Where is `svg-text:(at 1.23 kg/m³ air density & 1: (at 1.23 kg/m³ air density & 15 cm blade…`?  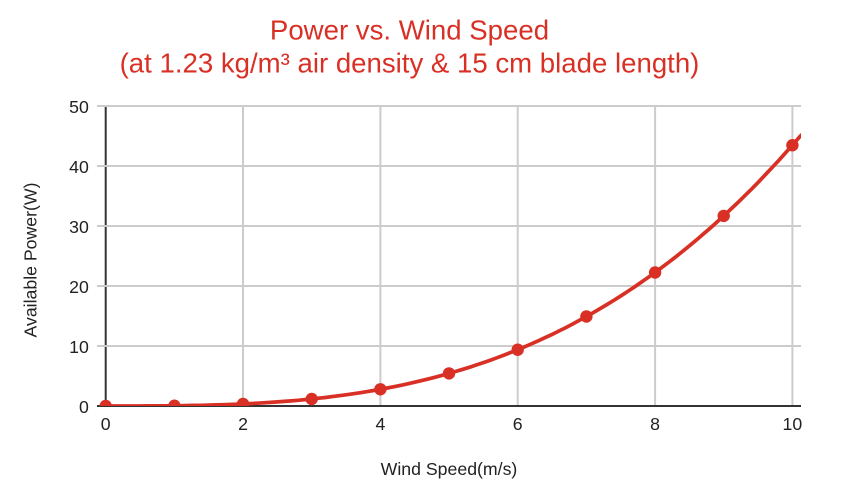 svg-text:(at 1.23 kg/m³ air density & 1: (at 1.23 kg/m³ air density & 15 cm blade… is located at coordinates (410, 63).